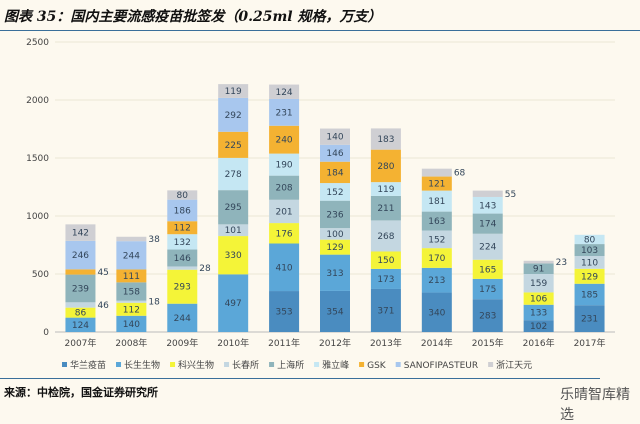  What do you see at coordinates (182, 343) in the screenshot?
I see `x-tick-label: 2009年` at bounding box center [182, 343].